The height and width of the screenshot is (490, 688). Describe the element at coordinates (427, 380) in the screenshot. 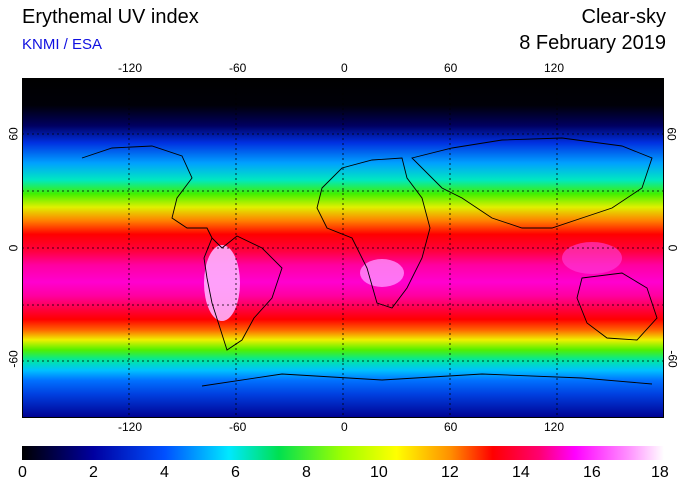

I see `coast-antarctica` at that location.